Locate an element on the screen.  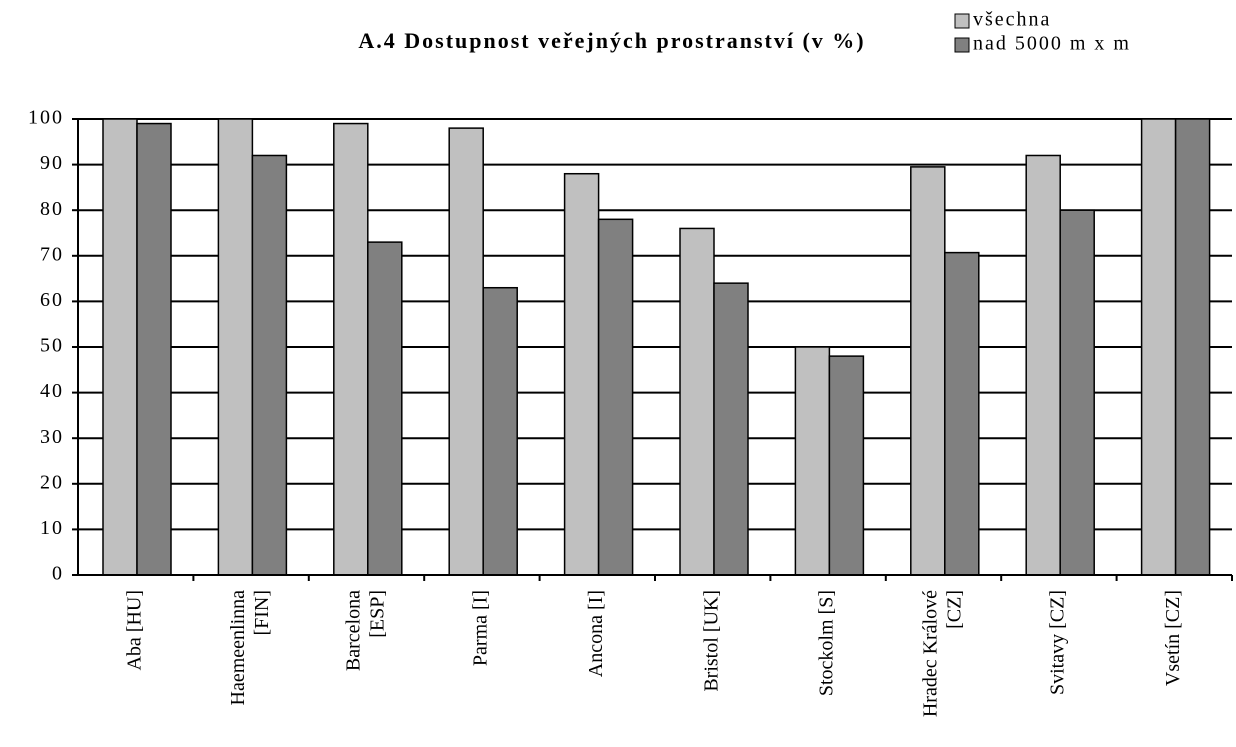
x-tick-label: Aba [HU] is located at coordinates (134, 630).